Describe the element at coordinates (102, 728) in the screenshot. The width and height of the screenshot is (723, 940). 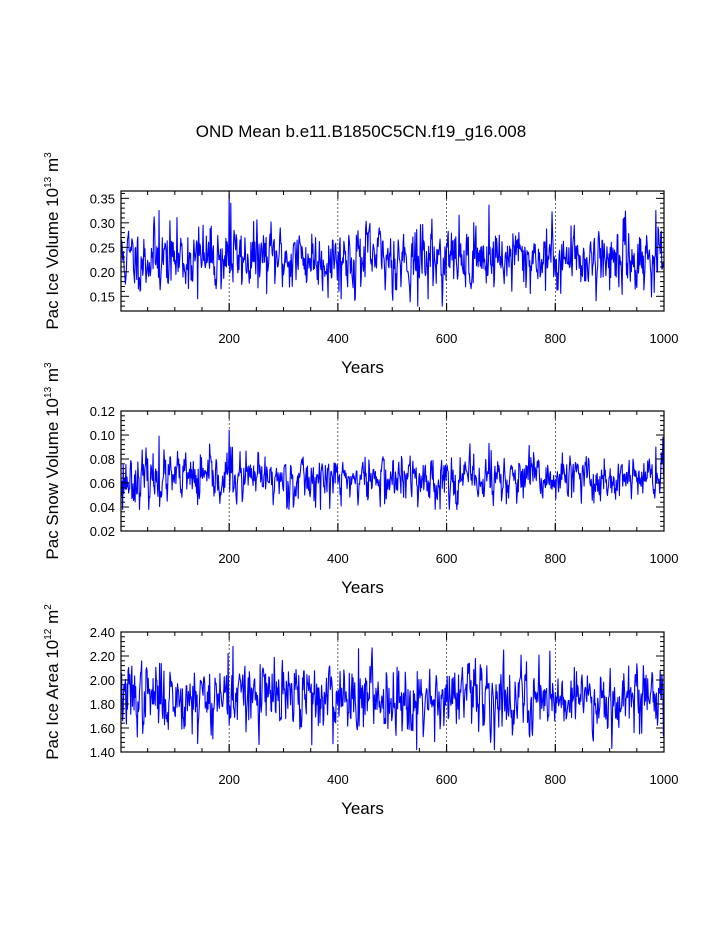
I see `y-tick-label: 1.60` at that location.